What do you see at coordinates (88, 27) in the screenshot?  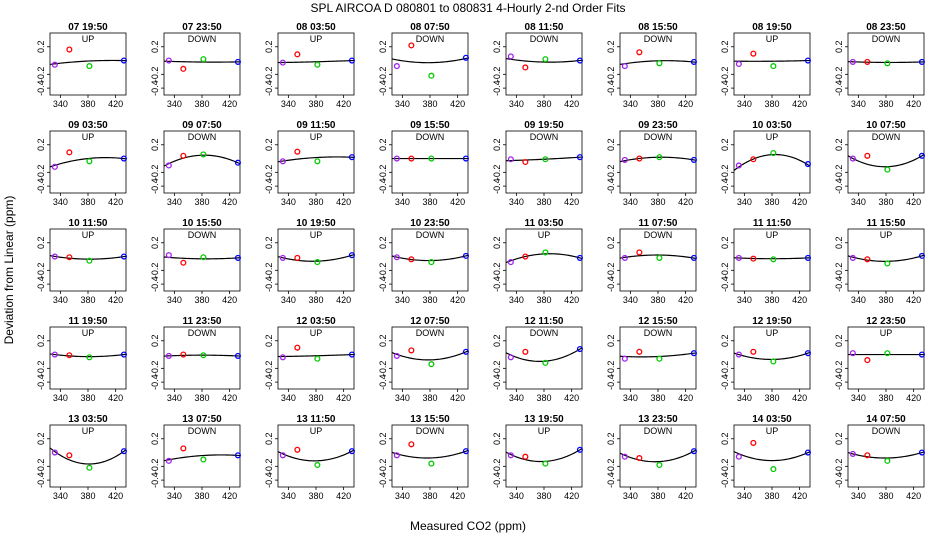 I see `panel-title: 07 19:50` at bounding box center [88, 27].